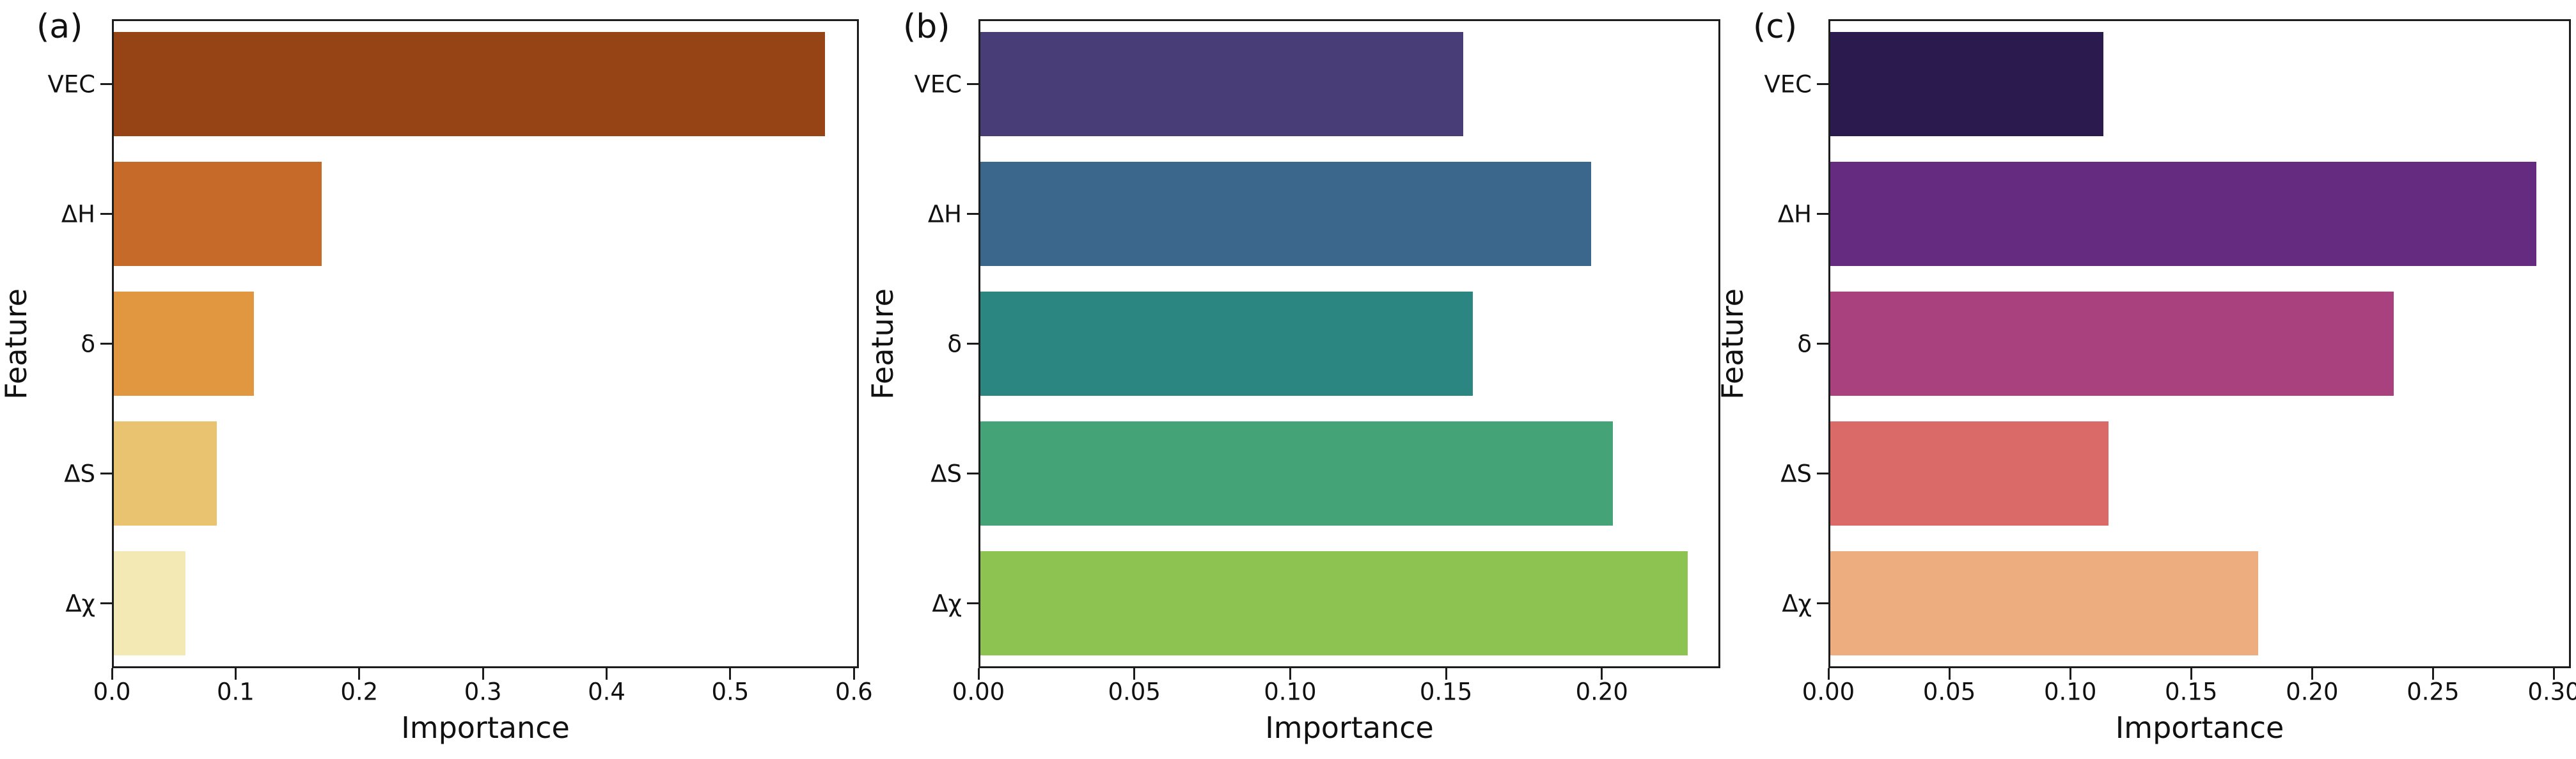 This screenshot has width=2576, height=759. What do you see at coordinates (359, 692) in the screenshot?
I see `x-tick-label: 0.2` at bounding box center [359, 692].